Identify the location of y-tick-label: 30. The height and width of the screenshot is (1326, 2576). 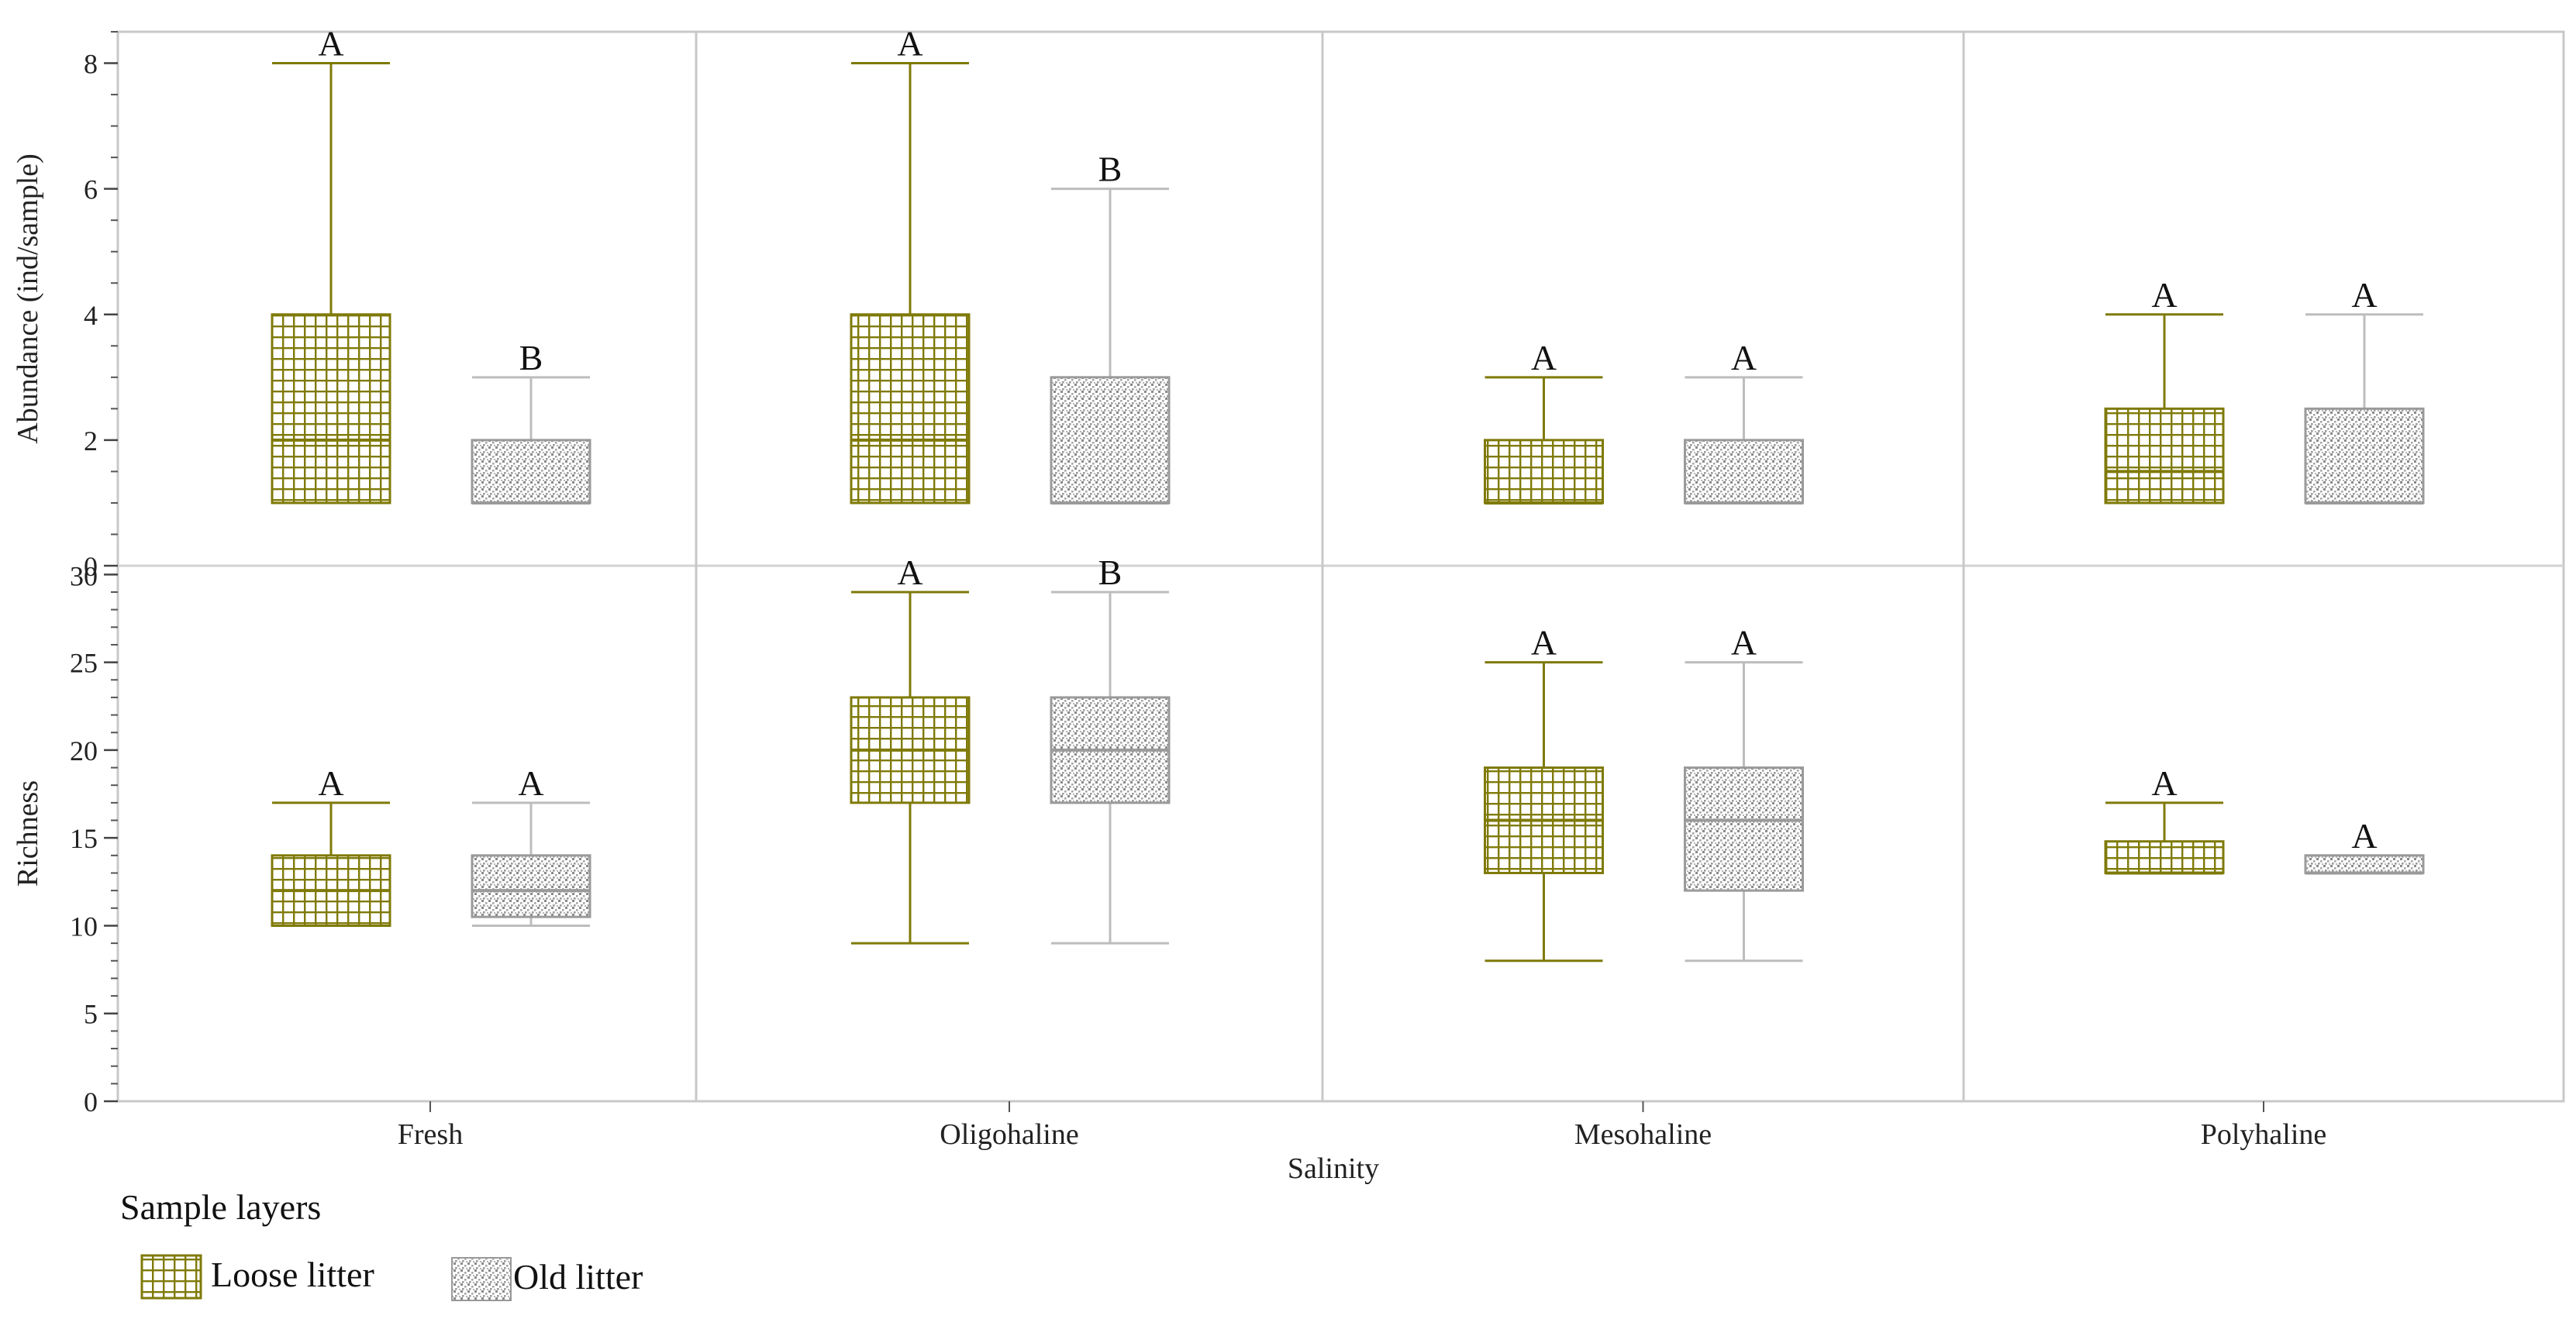
(84, 575).